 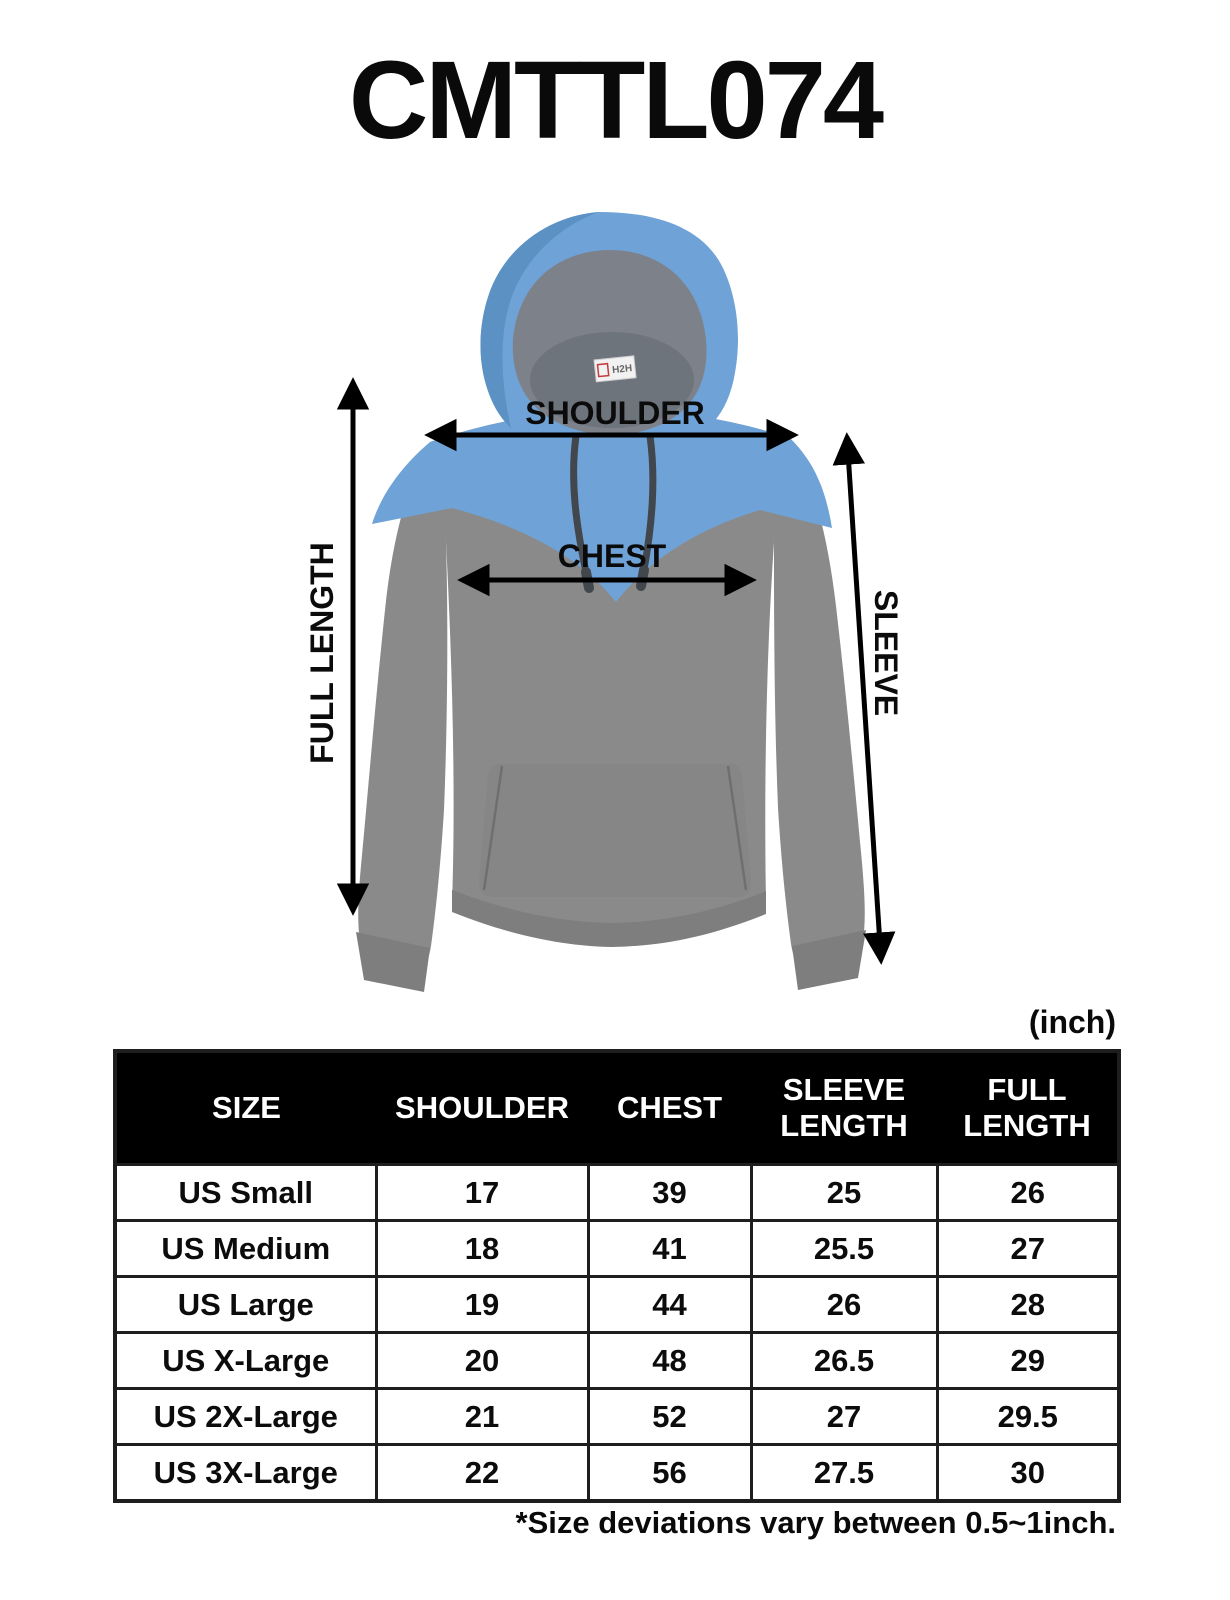 I want to click on pocket-right-seam, so click(x=737, y=828).